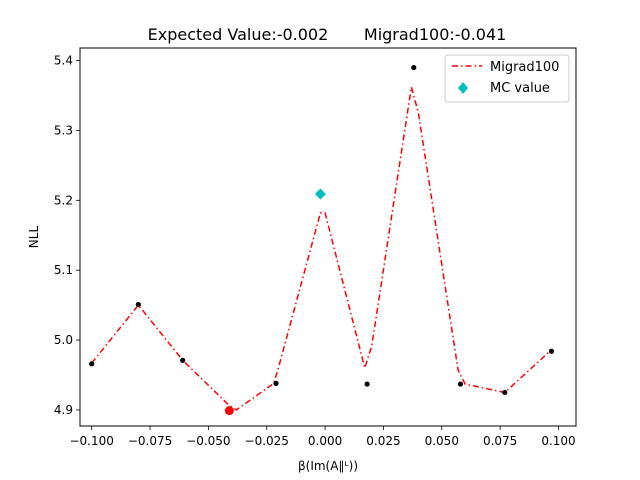 The image size is (640, 480). What do you see at coordinates (63, 200) in the screenshot?
I see `y-tick-label: 5.2` at bounding box center [63, 200].